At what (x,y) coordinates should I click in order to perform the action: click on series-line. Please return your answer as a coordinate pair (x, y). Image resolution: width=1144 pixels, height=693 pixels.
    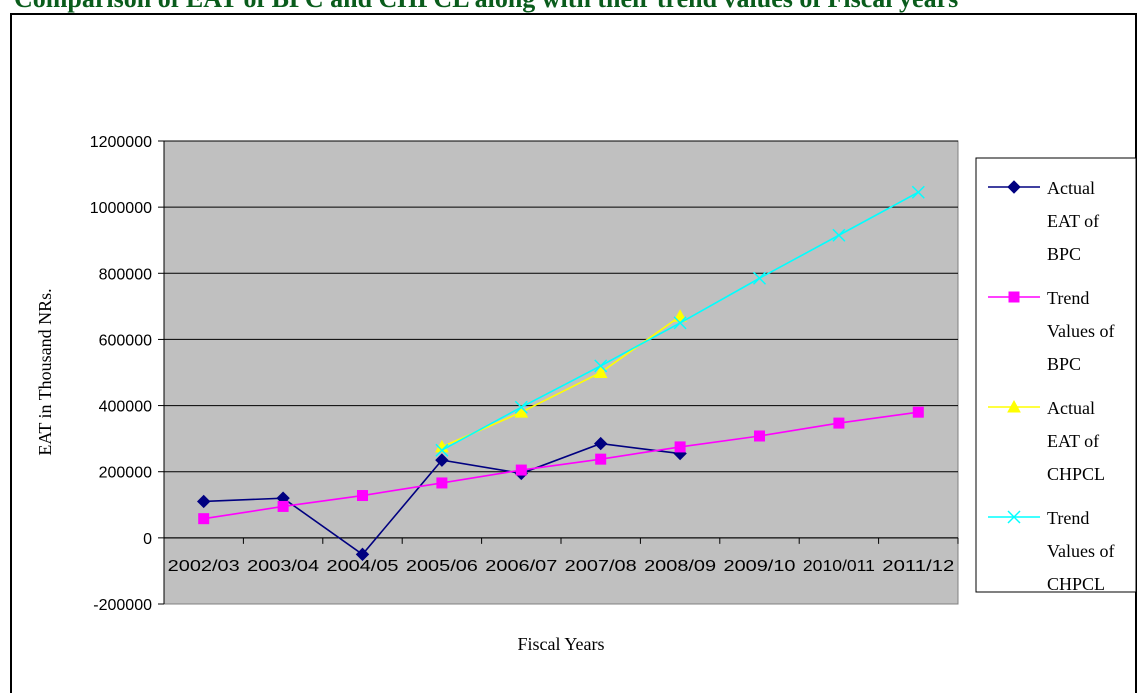
    Looking at the image, I should click on (561, 465).